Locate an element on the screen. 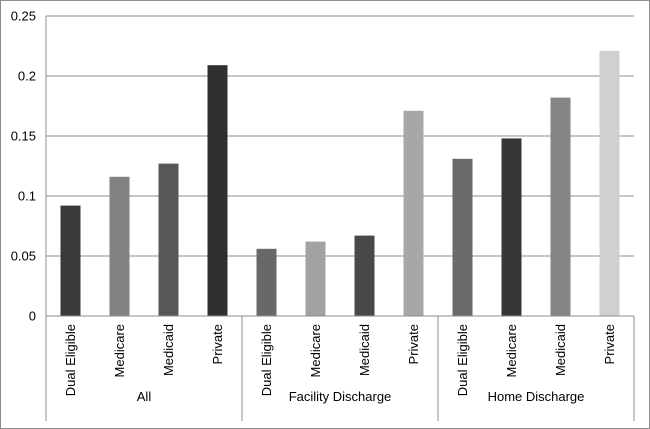  y-tick-label: 0.15 is located at coordinates (23, 136).